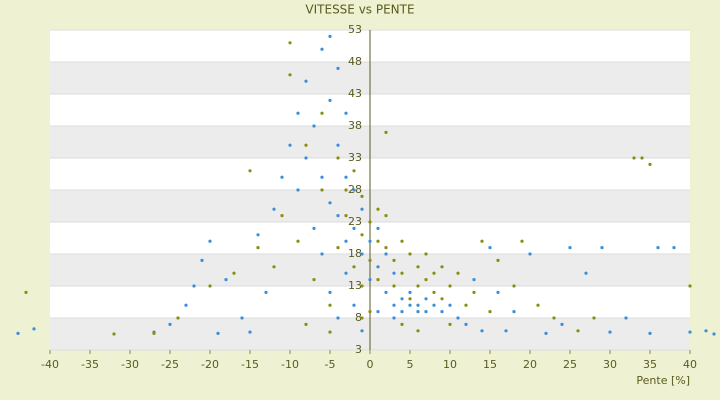 The image size is (720, 400). I want to click on y-tick-label: 23, so click(355, 221).